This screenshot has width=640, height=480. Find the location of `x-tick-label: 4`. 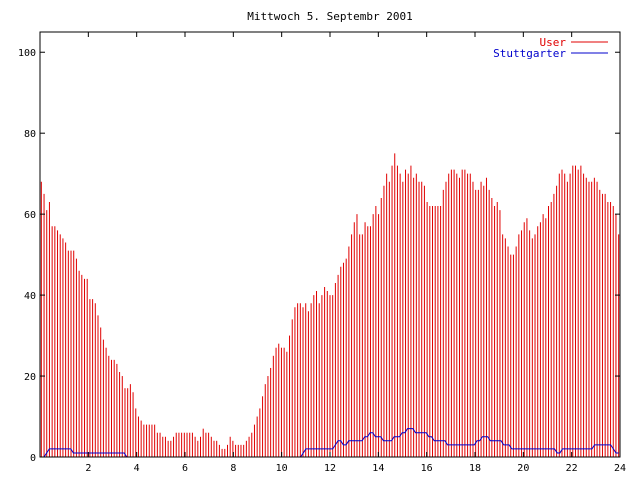

x-tick-label: 4 is located at coordinates (137, 468).